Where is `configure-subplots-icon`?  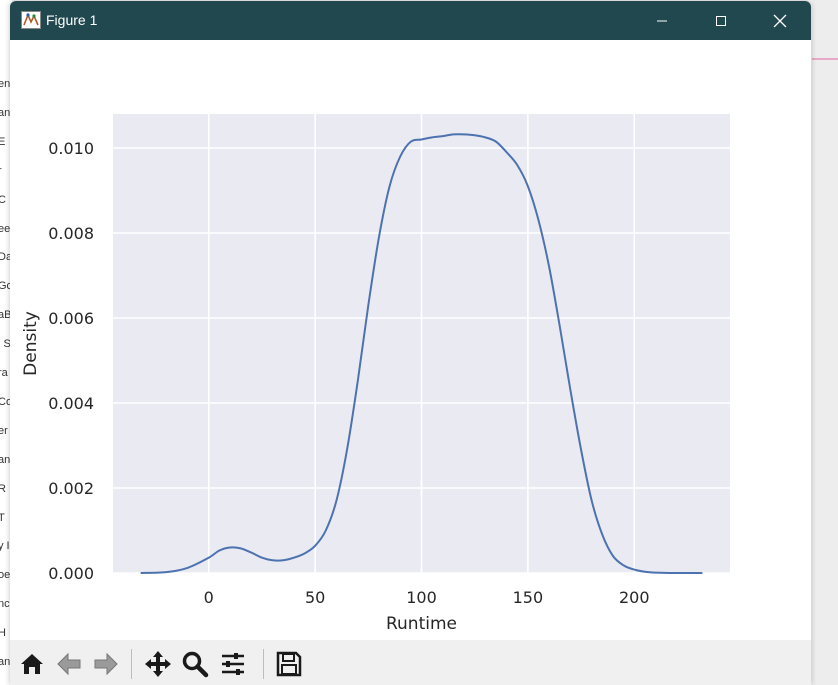 configure-subplots-icon is located at coordinates (233, 664).